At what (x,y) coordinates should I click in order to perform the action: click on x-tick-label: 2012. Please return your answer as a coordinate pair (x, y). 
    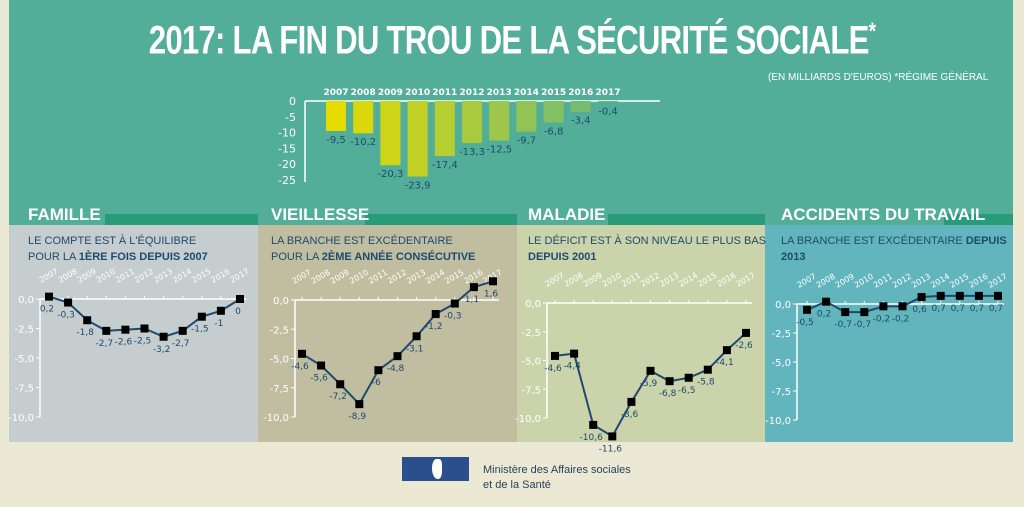
    Looking at the image, I should click on (397, 277).